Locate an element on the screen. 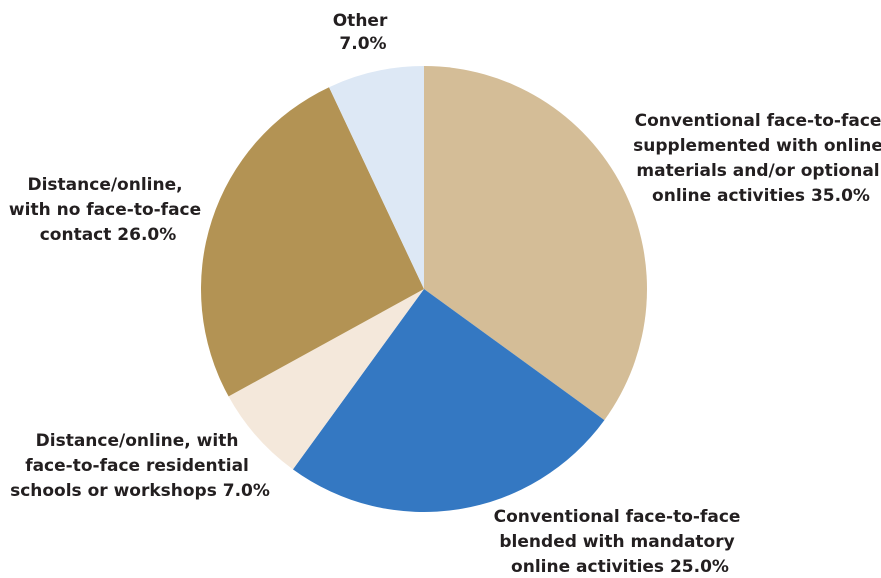  label-line: face-to-face residential is located at coordinates (137, 466).